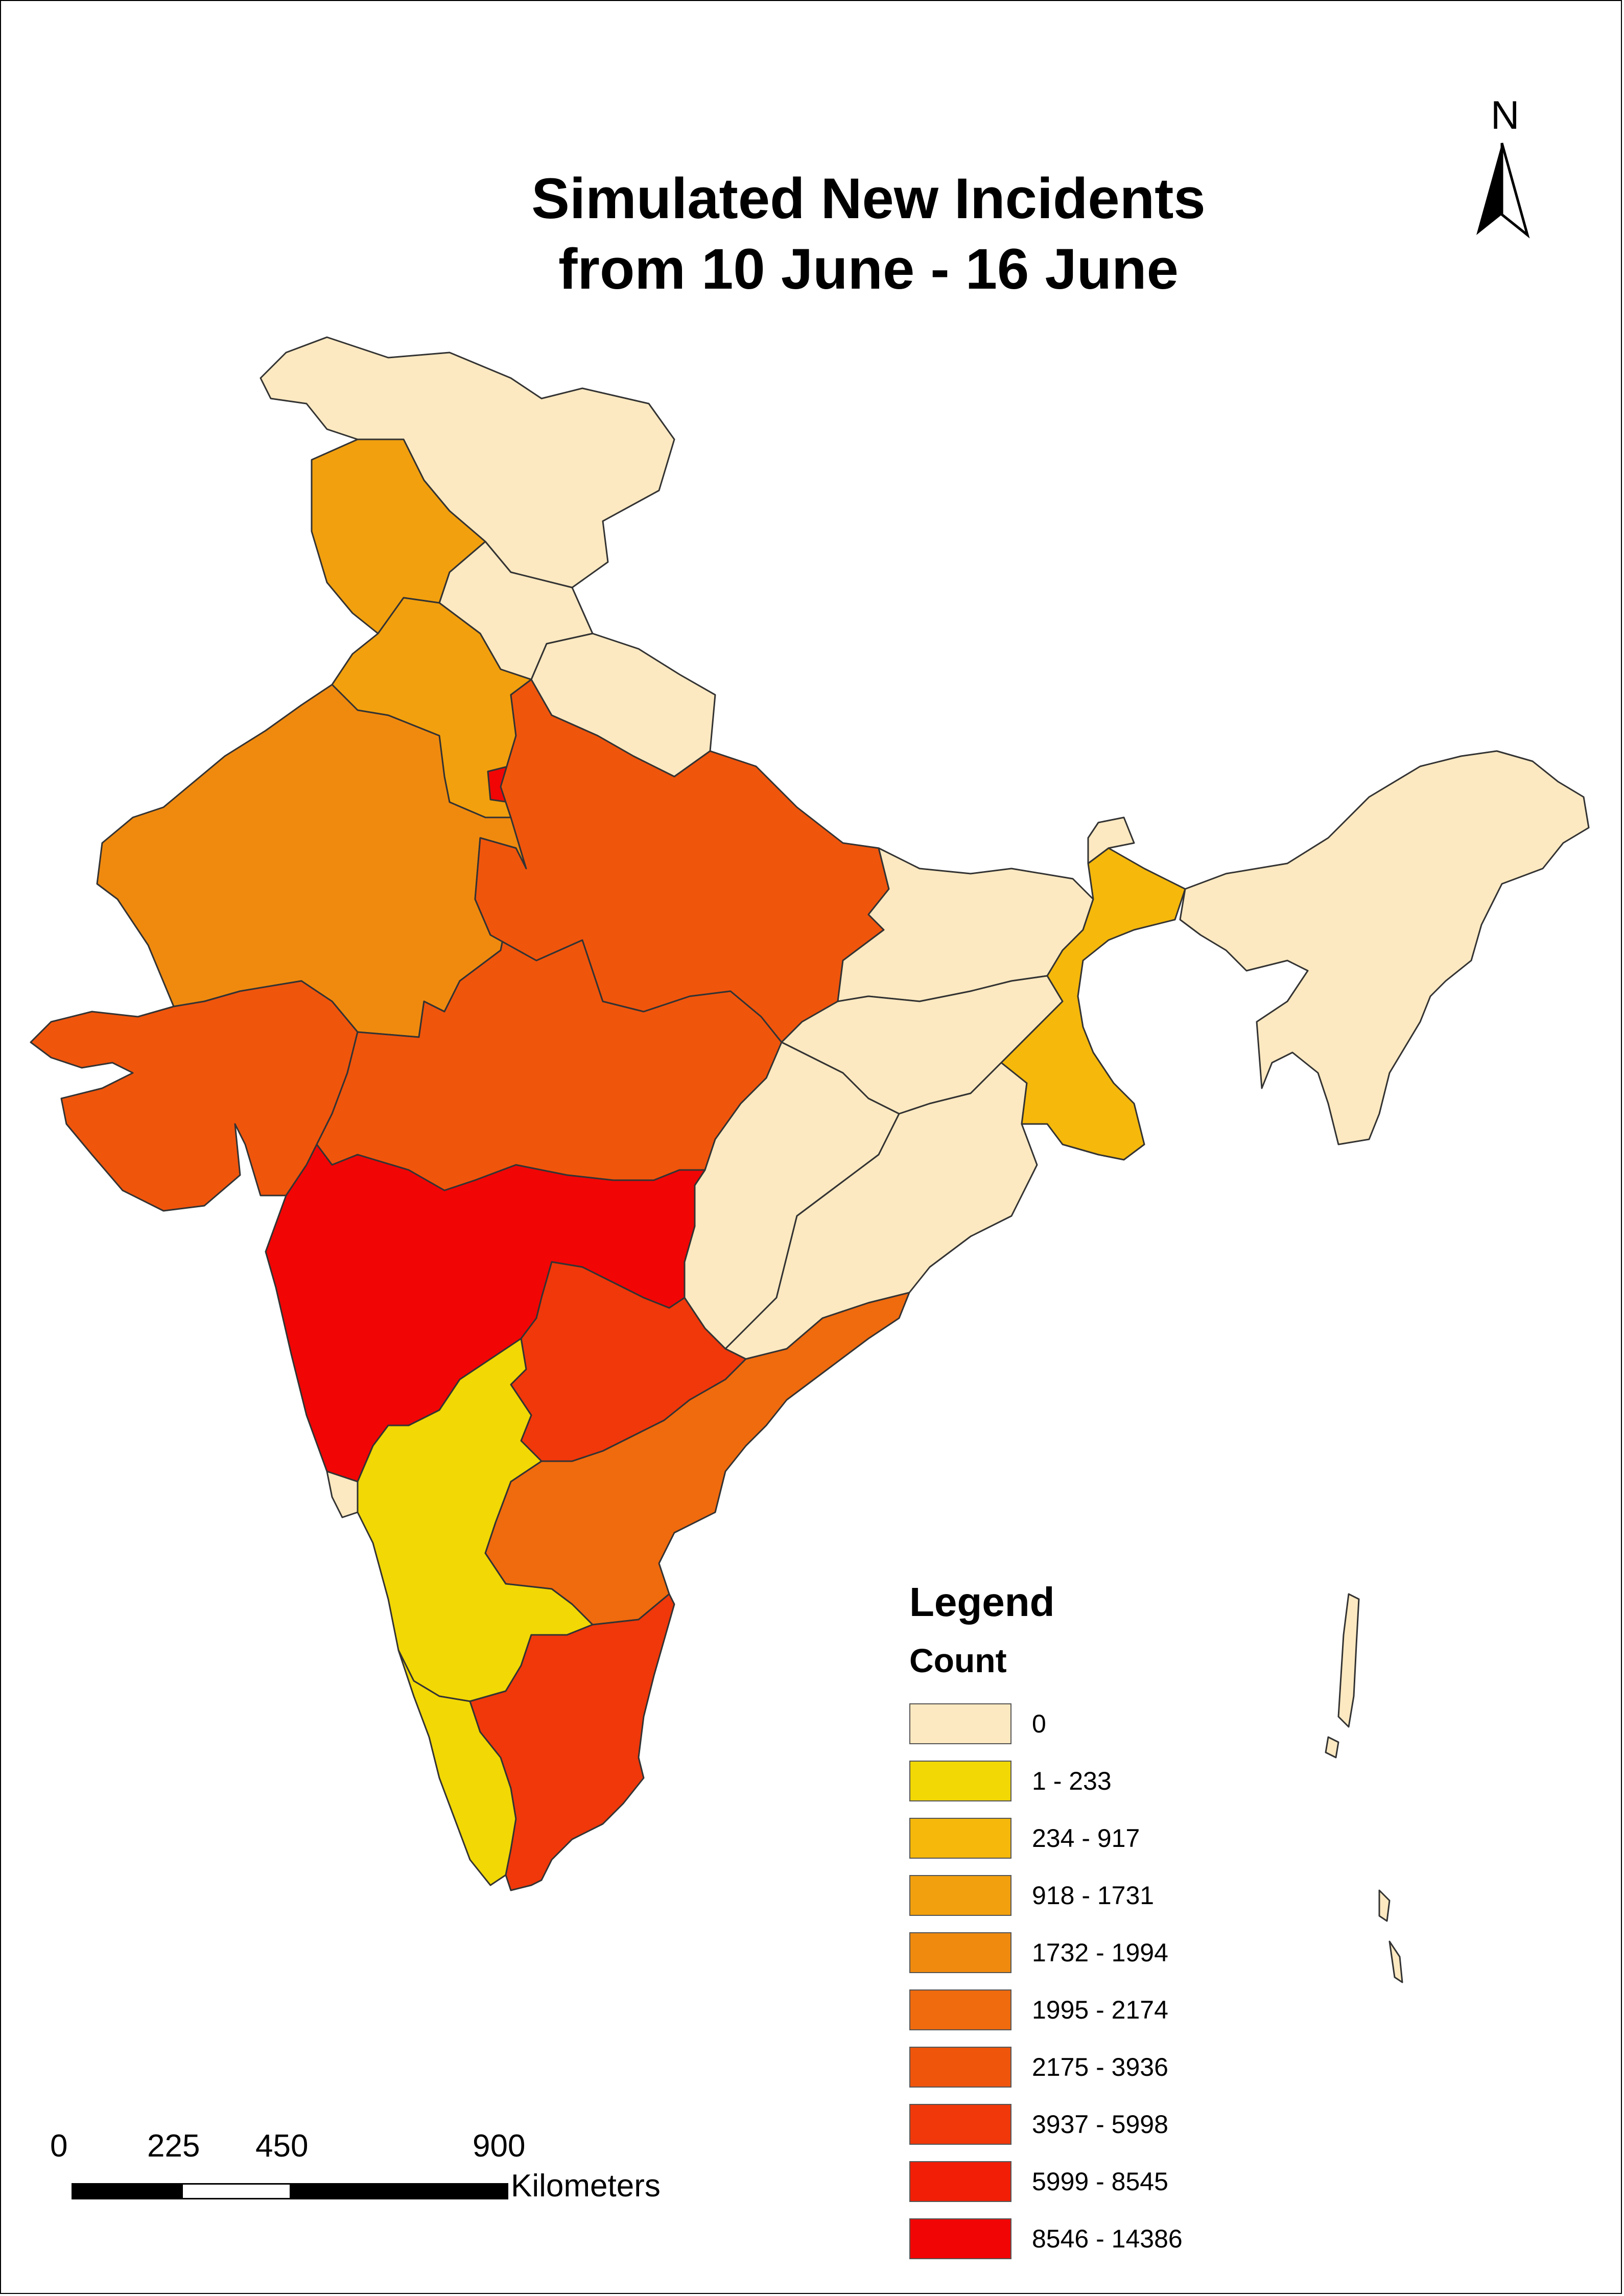  I want to click on legend-label: 2175 - 3936, so click(1100, 2067).